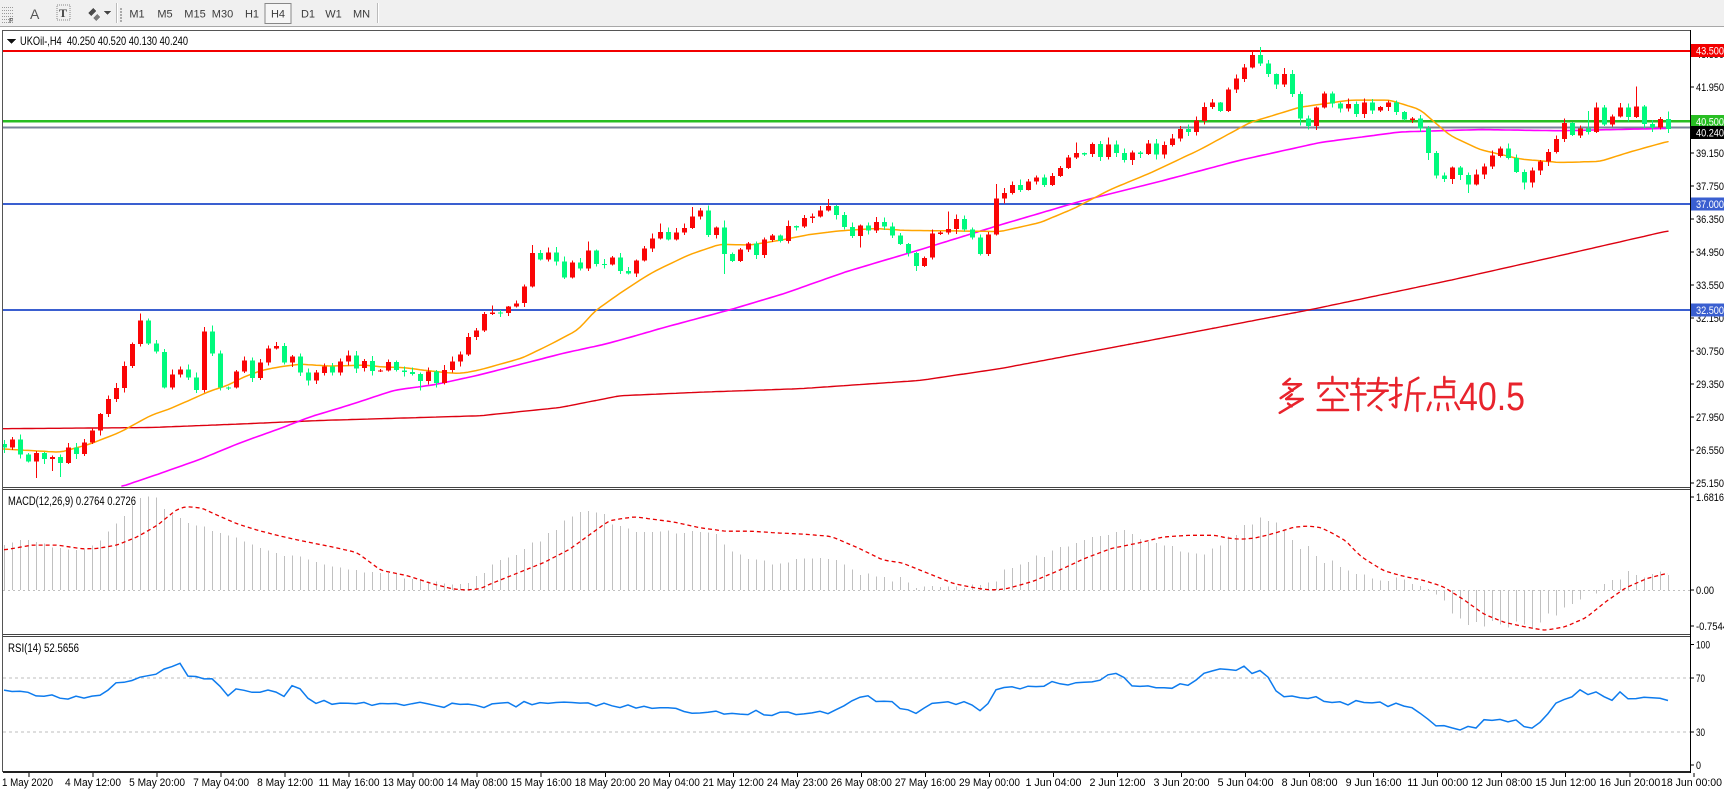 Image resolution: width=1724 pixels, height=792 pixels. What do you see at coordinates (669, 783) in the screenshot?
I see `svg-text: 20 May 04:00` at bounding box center [669, 783].